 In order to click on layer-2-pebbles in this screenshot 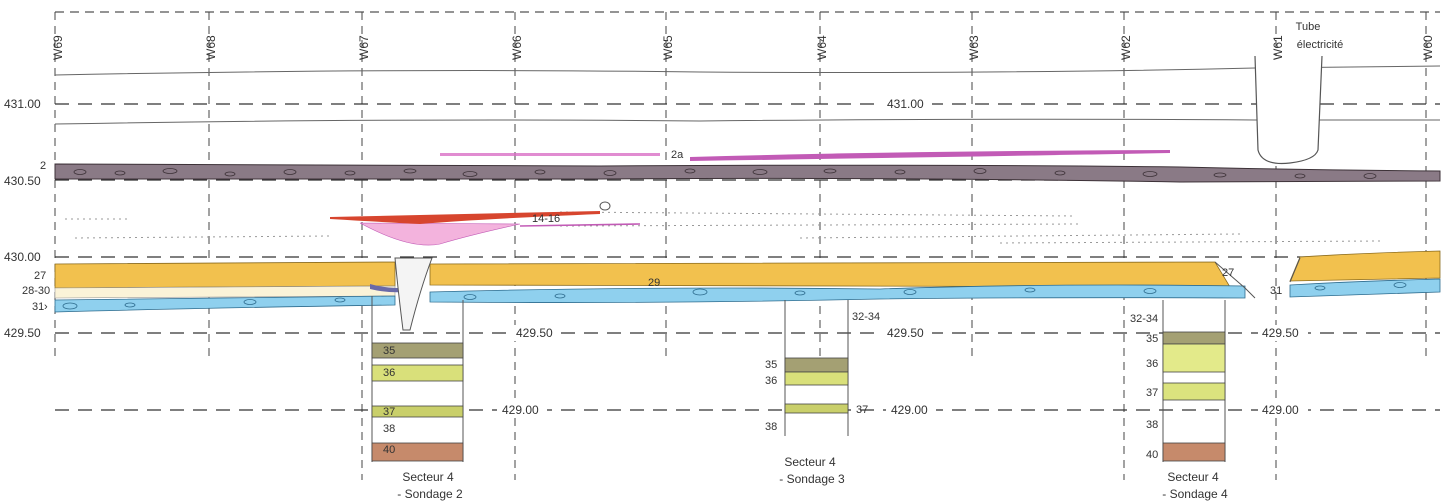, I will do `click(725, 173)`.